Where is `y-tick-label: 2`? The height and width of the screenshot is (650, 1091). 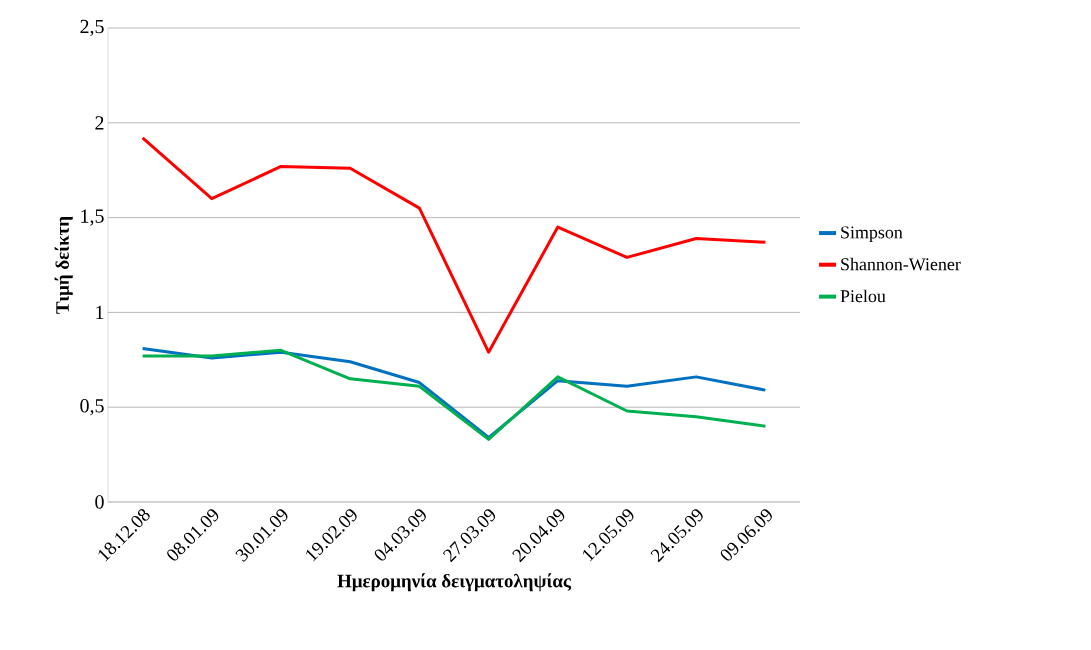 y-tick-label: 2 is located at coordinates (99, 123).